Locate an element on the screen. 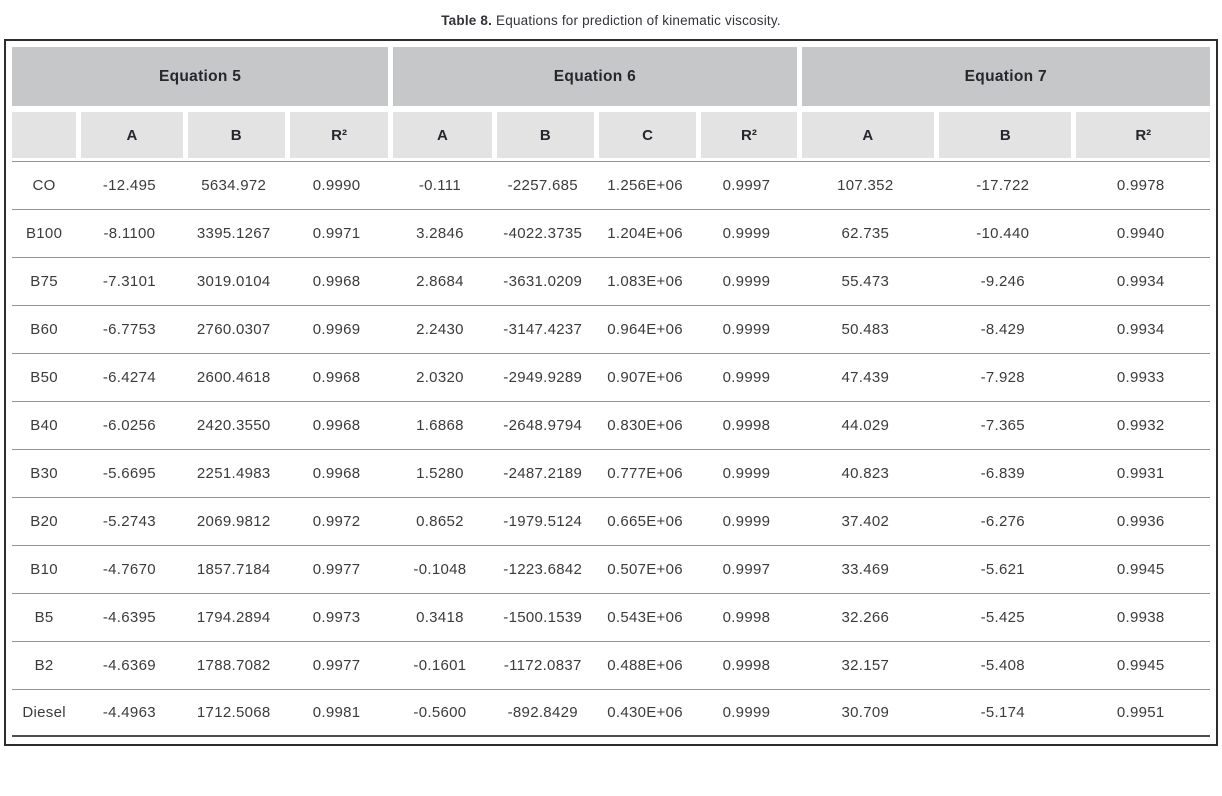  column-header-row: A B R² A B C R² A B R² is located at coordinates (611, 136).